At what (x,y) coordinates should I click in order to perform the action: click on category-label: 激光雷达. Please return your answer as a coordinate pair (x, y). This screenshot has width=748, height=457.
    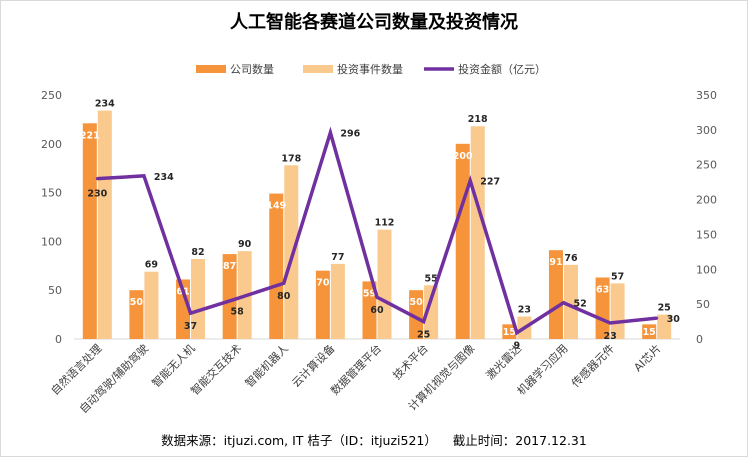
    Looking at the image, I should click on (503, 361).